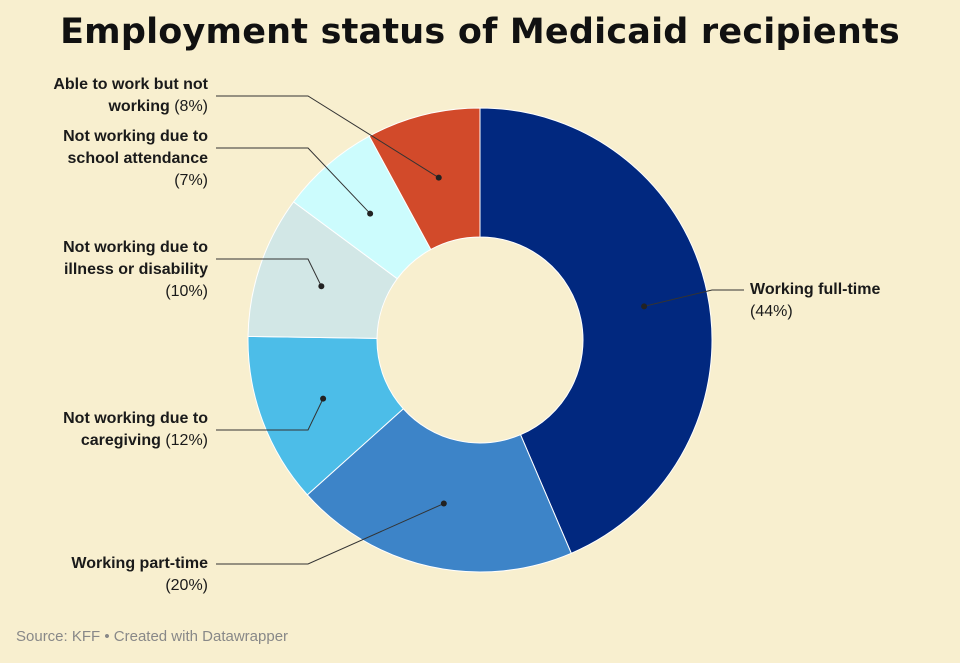  What do you see at coordinates (135, 158) in the screenshot?
I see `slice-label: Not working due to school attendance (7%)` at bounding box center [135, 158].